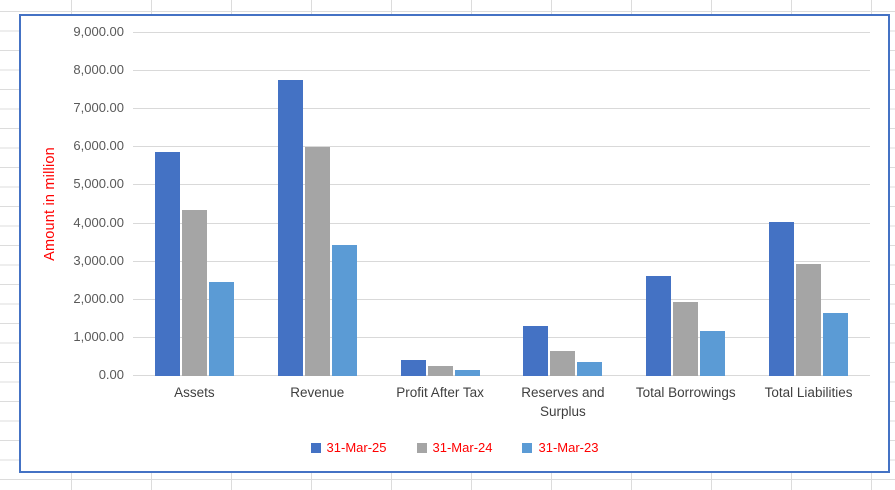 The image size is (895, 490). I want to click on chart-legend: 31-Mar-25 31-Mar-24 31-Mar-23, so click(454, 447).